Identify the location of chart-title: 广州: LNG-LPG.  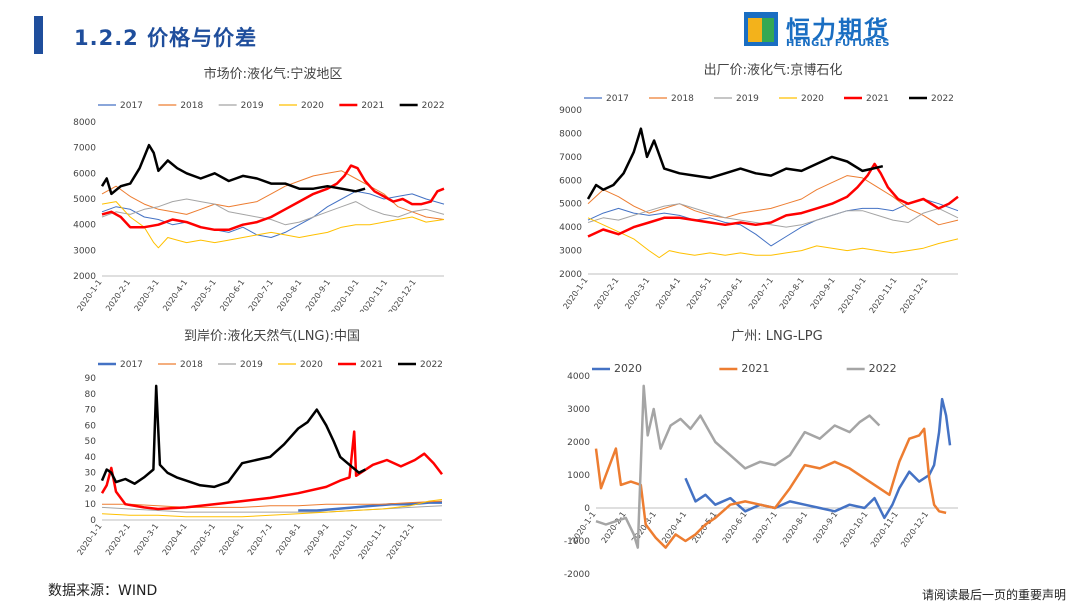
(776, 336).